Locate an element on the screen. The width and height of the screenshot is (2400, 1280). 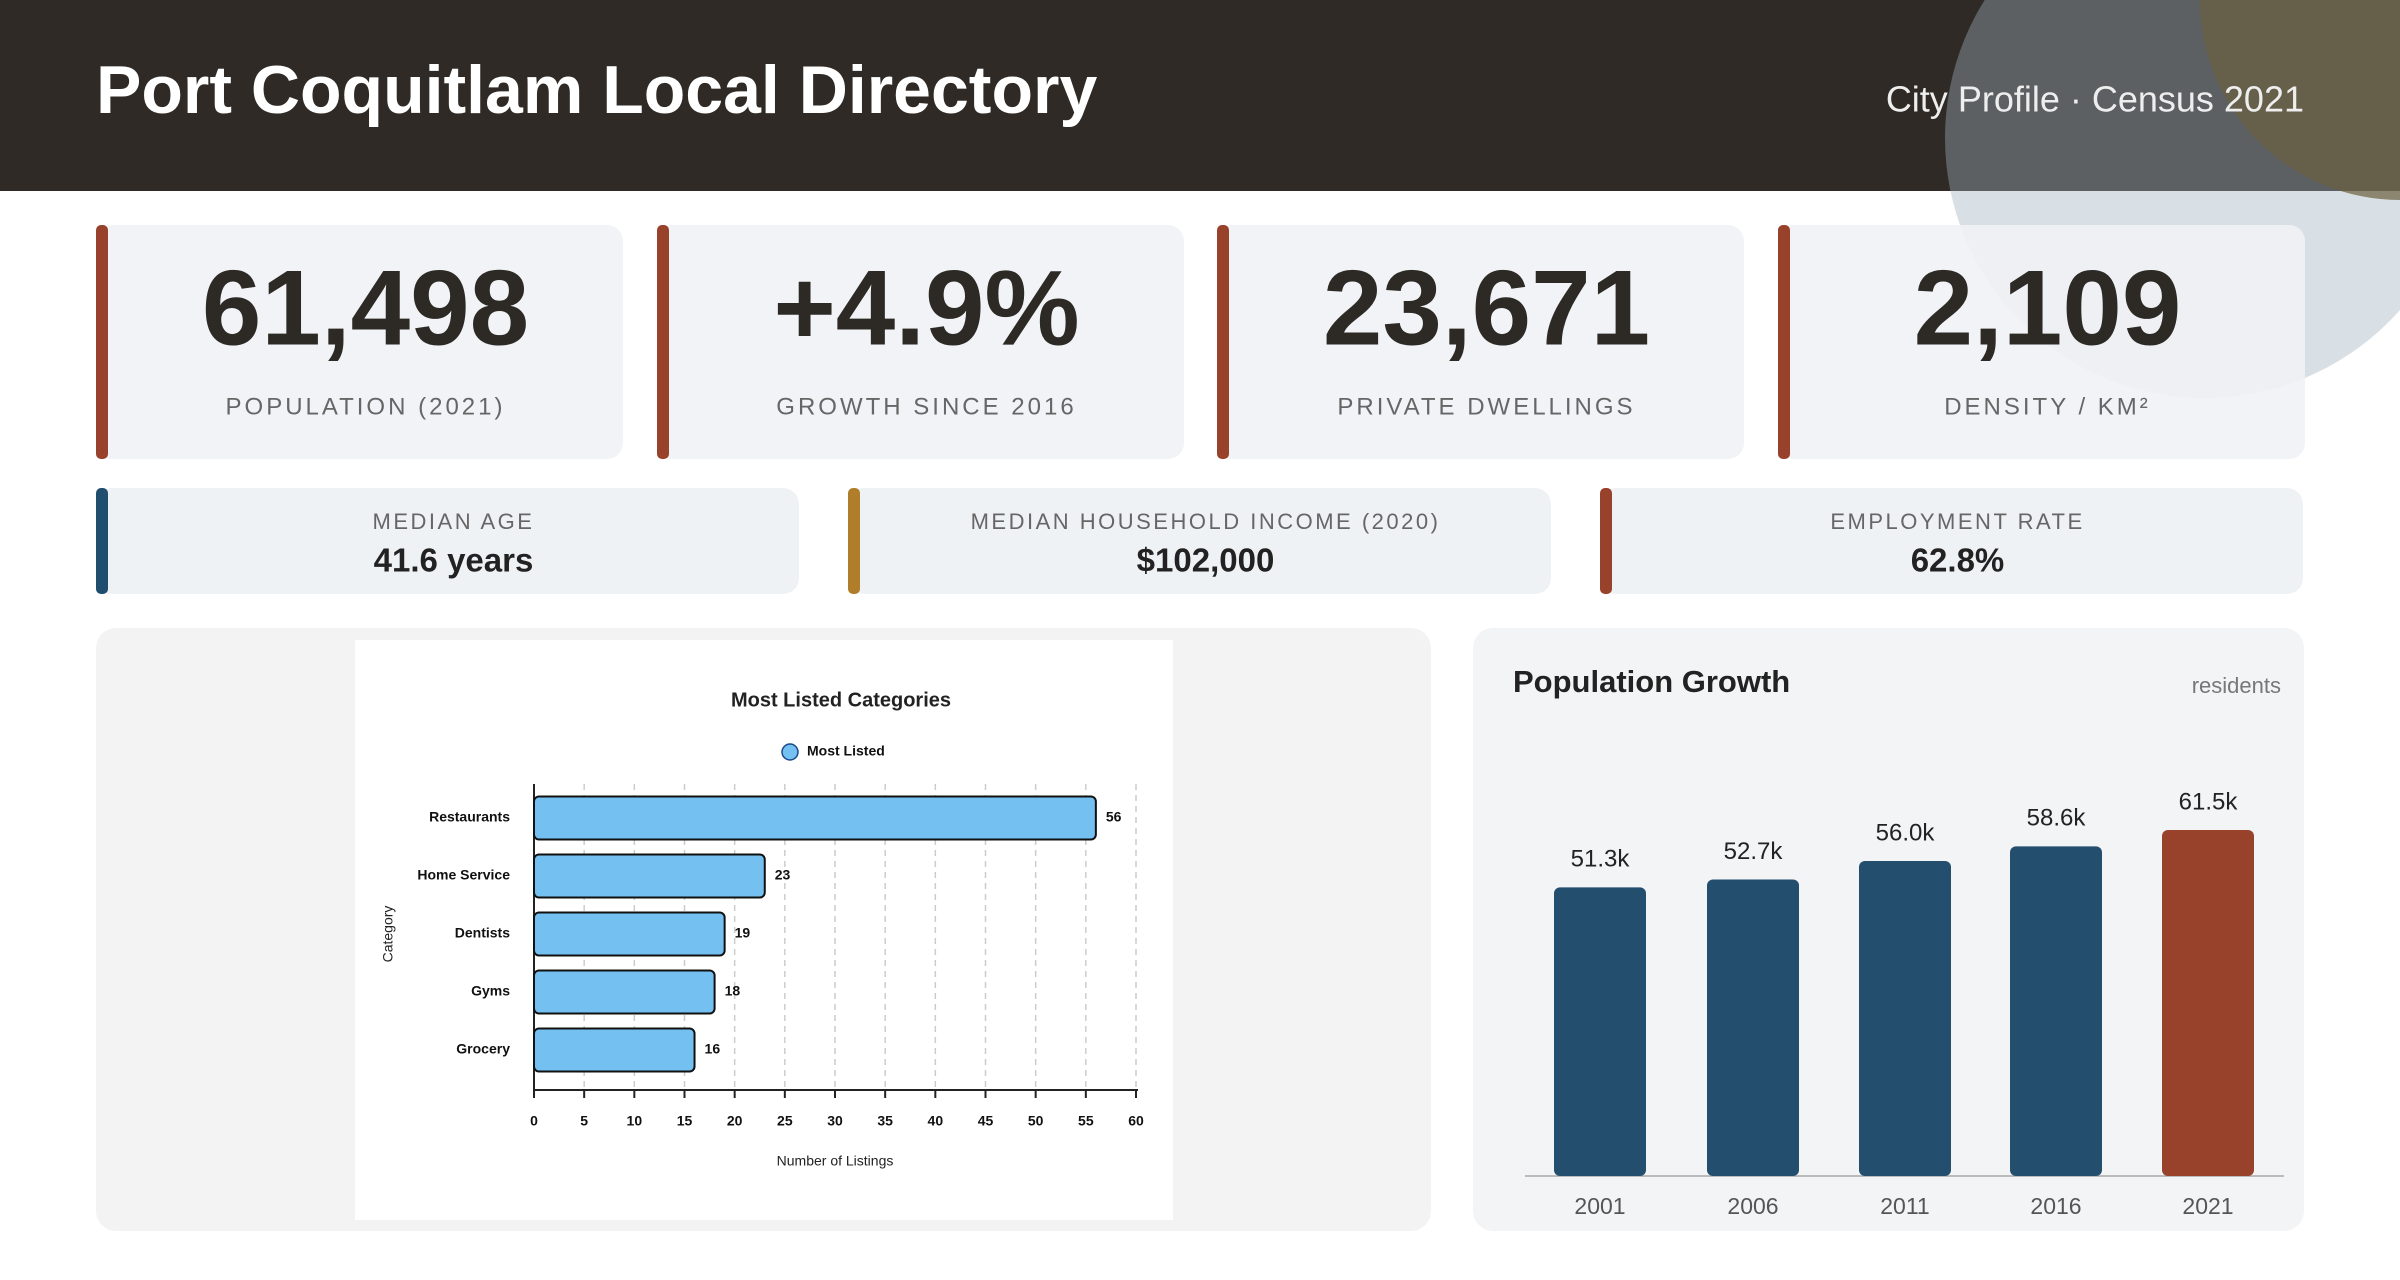
header-bg is located at coordinates (1200, 95).